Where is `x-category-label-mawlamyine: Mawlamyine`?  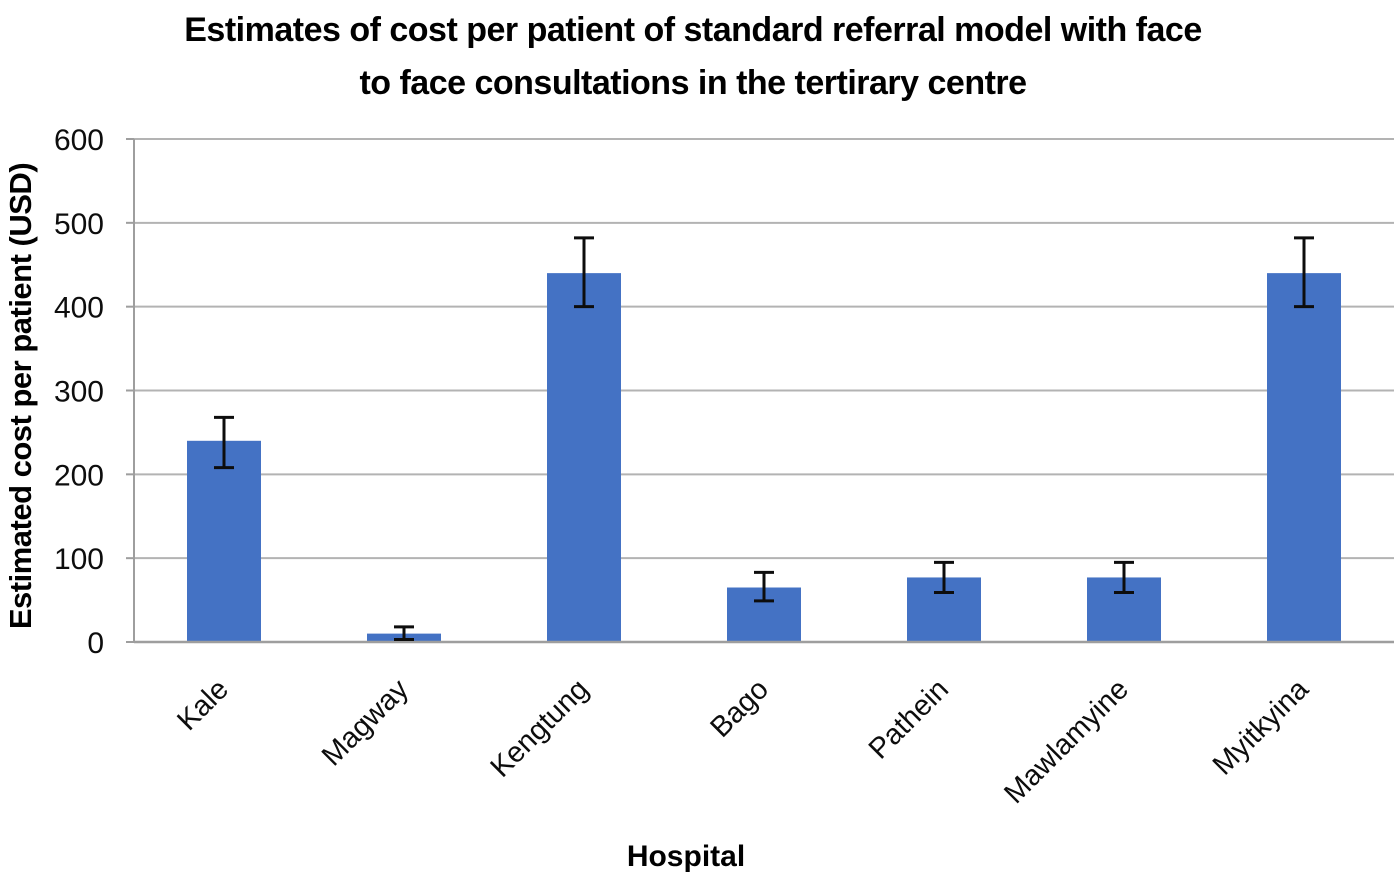
x-category-label-mawlamyine: Mawlamyine is located at coordinates (1066, 741).